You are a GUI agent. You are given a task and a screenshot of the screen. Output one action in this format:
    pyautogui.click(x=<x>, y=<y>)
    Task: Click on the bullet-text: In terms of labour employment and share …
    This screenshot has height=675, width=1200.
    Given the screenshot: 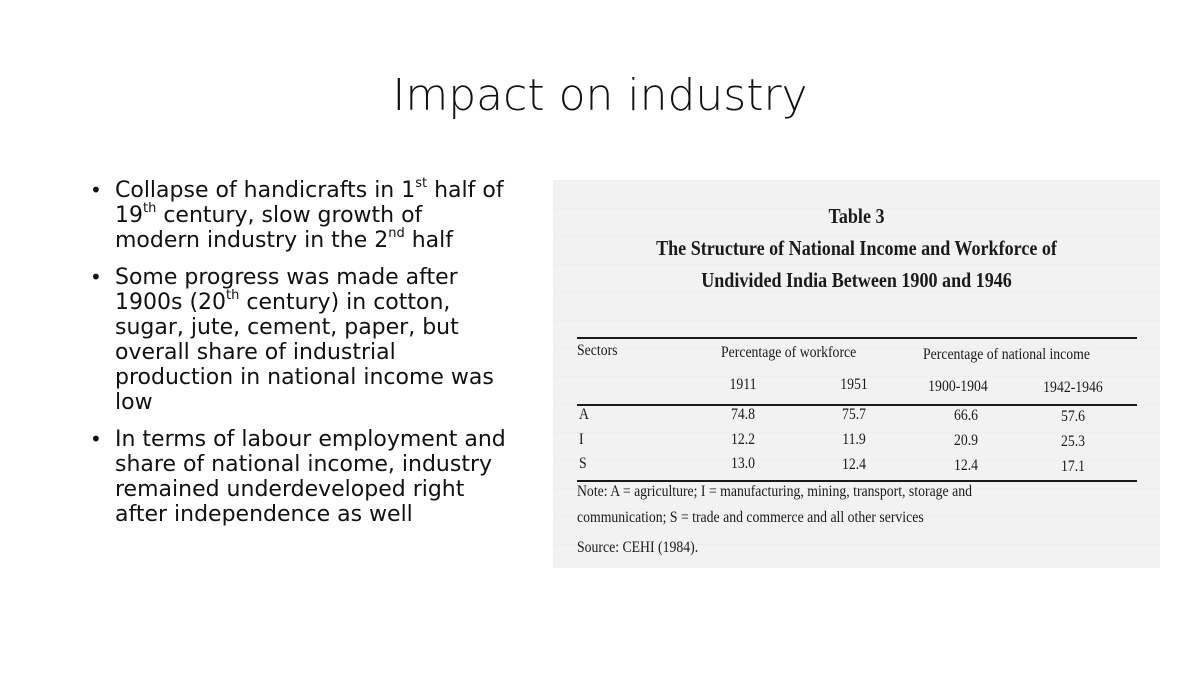 What is the action you would take?
    pyautogui.click(x=310, y=477)
    